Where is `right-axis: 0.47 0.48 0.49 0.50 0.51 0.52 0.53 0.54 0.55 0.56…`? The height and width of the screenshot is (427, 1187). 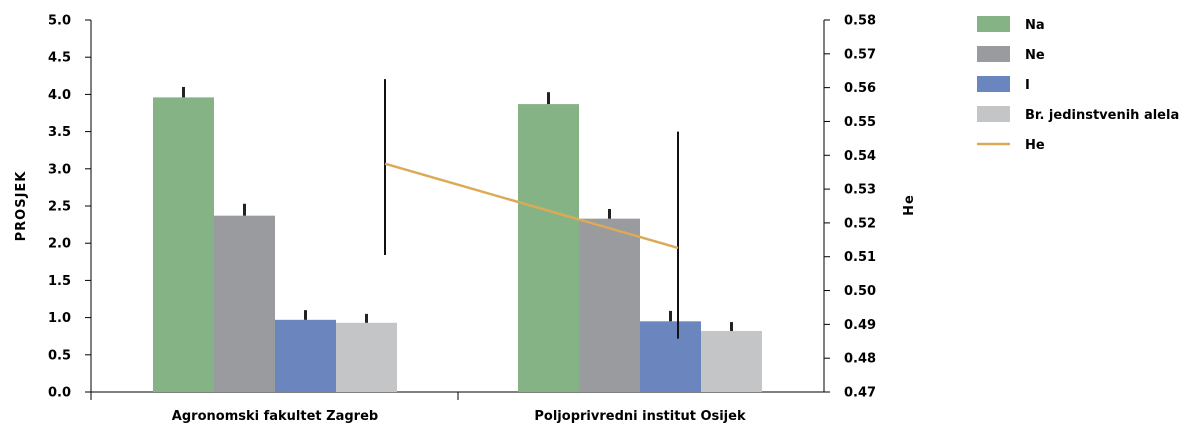
right-axis: 0.47 0.48 0.49 0.50 0.51 0.52 0.53 0.54 0.55 0.56… is located at coordinates (849, 207).